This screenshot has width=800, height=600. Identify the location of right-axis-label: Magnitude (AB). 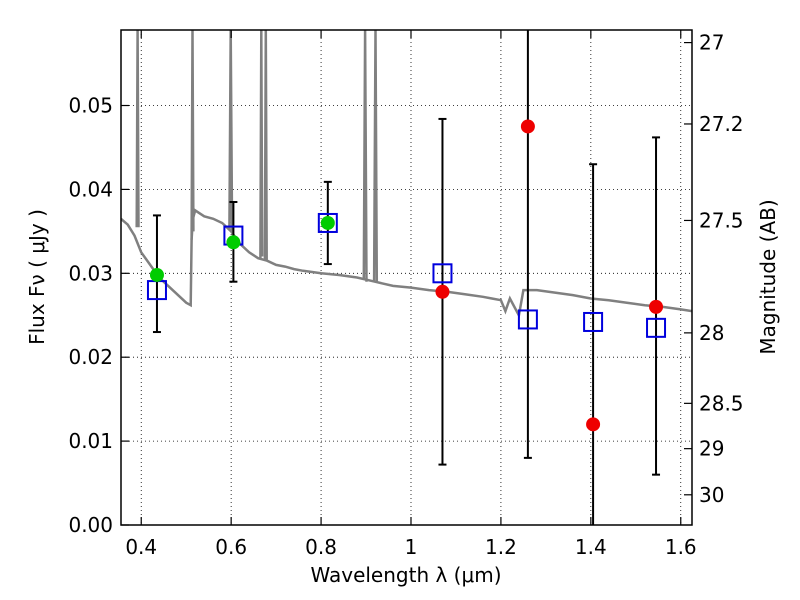
(768, 276).